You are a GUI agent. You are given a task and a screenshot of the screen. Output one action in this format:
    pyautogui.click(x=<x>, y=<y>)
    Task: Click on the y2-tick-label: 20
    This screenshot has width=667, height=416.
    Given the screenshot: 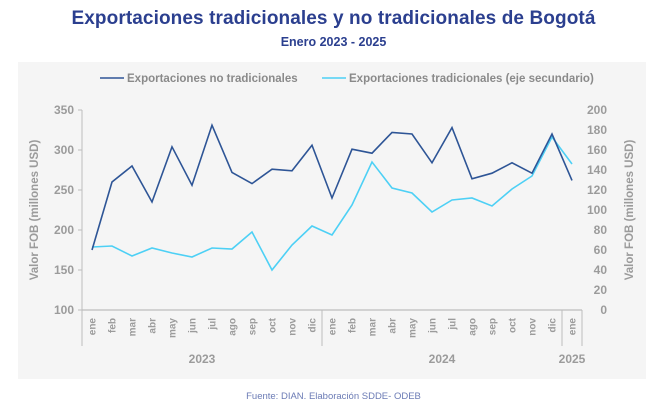 What is the action you would take?
    pyautogui.click(x=601, y=290)
    